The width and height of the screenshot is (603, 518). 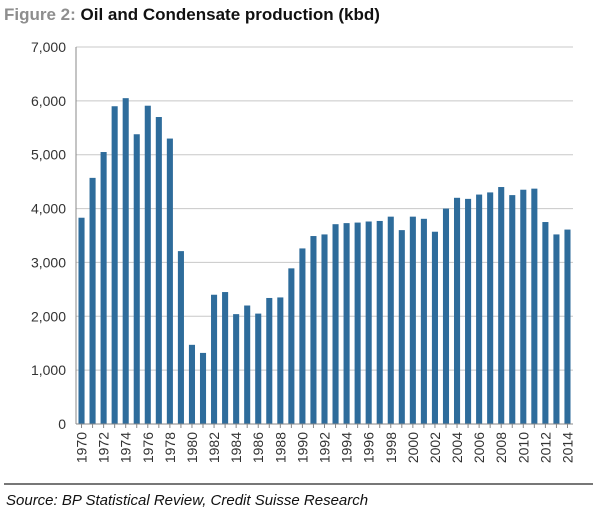 What do you see at coordinates (298, 484) in the screenshot?
I see `footer-divider` at bounding box center [298, 484].